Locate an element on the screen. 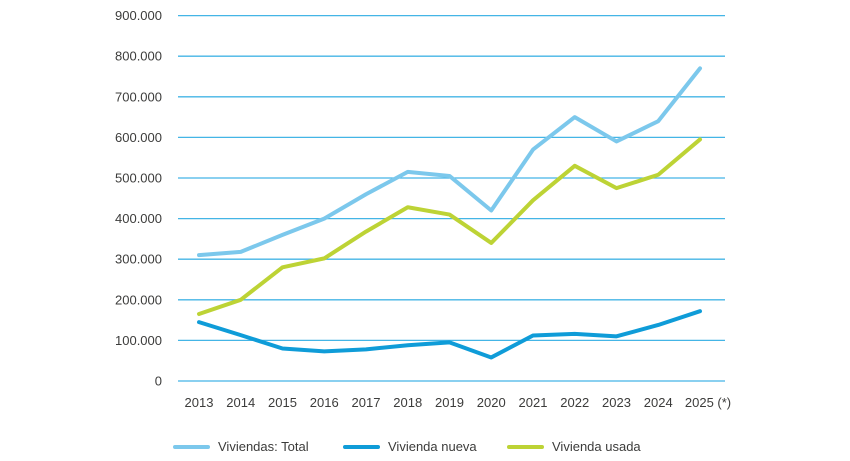  x-tick-label: 2013 is located at coordinates (199, 402).